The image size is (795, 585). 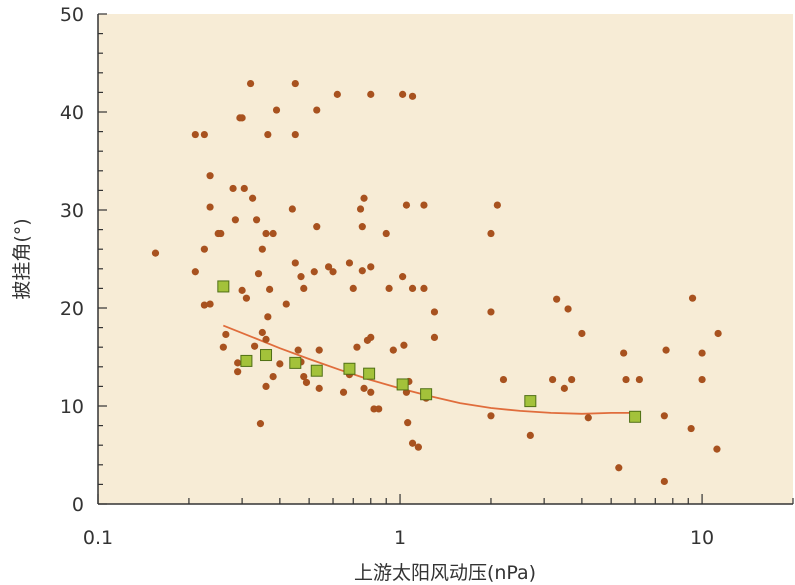 I want to click on y-tick-label: 50, so click(x=72, y=15).